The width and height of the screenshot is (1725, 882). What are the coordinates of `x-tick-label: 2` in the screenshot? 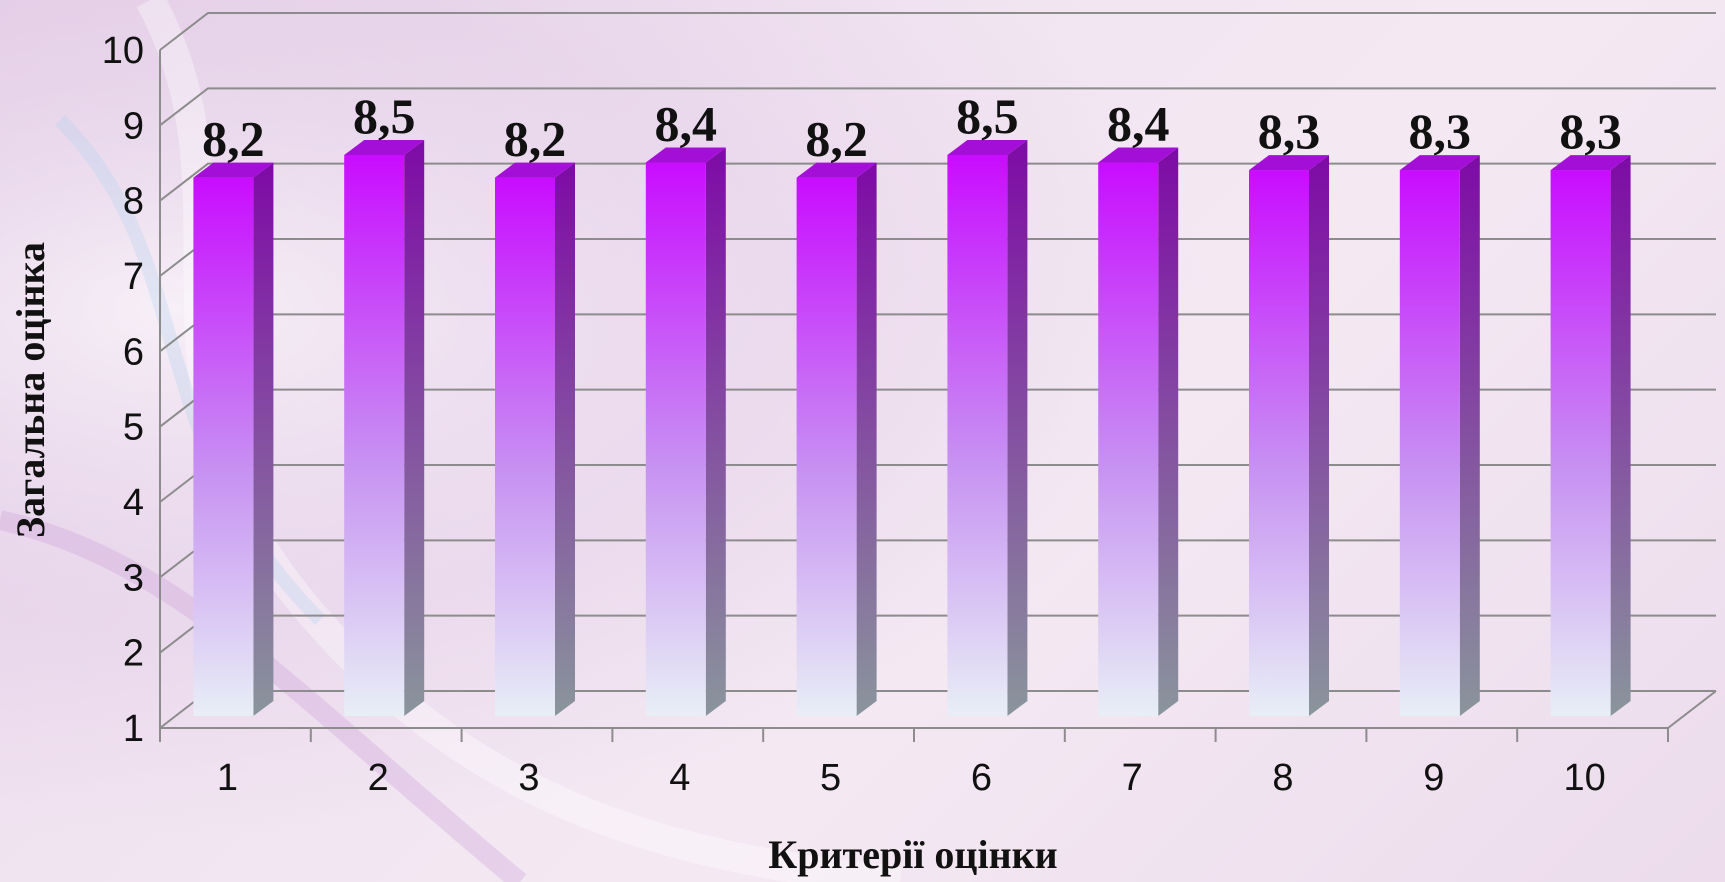 It's located at (378, 778).